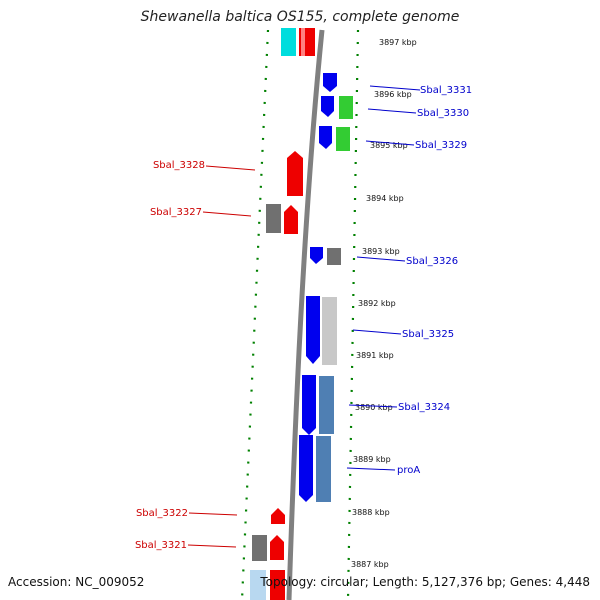 This screenshot has height=600, width=600. I want to click on feature-sbal3325-lightgray, so click(329, 331).